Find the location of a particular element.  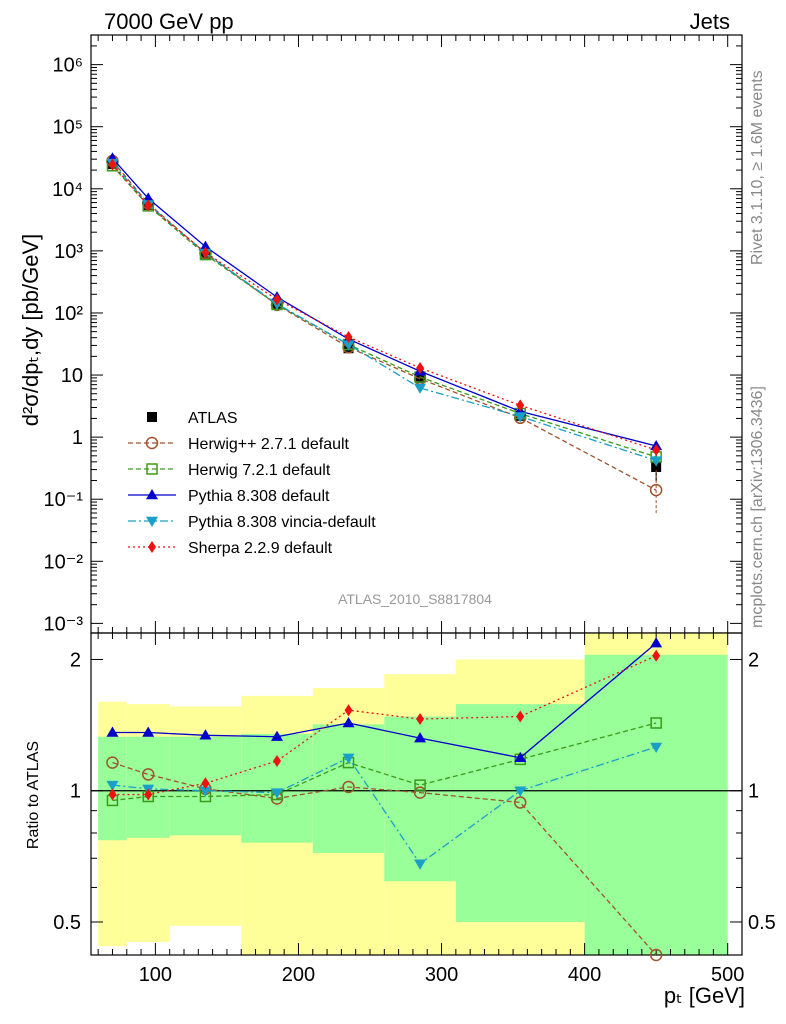

analysis-id: ATLAS_2010_S8817804 is located at coordinates (415, 599).